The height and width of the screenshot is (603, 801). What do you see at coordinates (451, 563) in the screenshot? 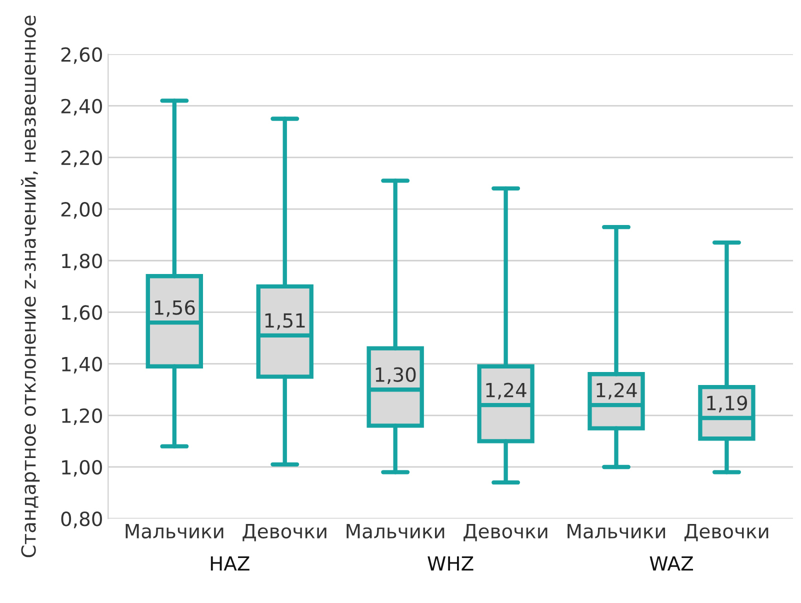
I see `text: WHZ` at bounding box center [451, 563].